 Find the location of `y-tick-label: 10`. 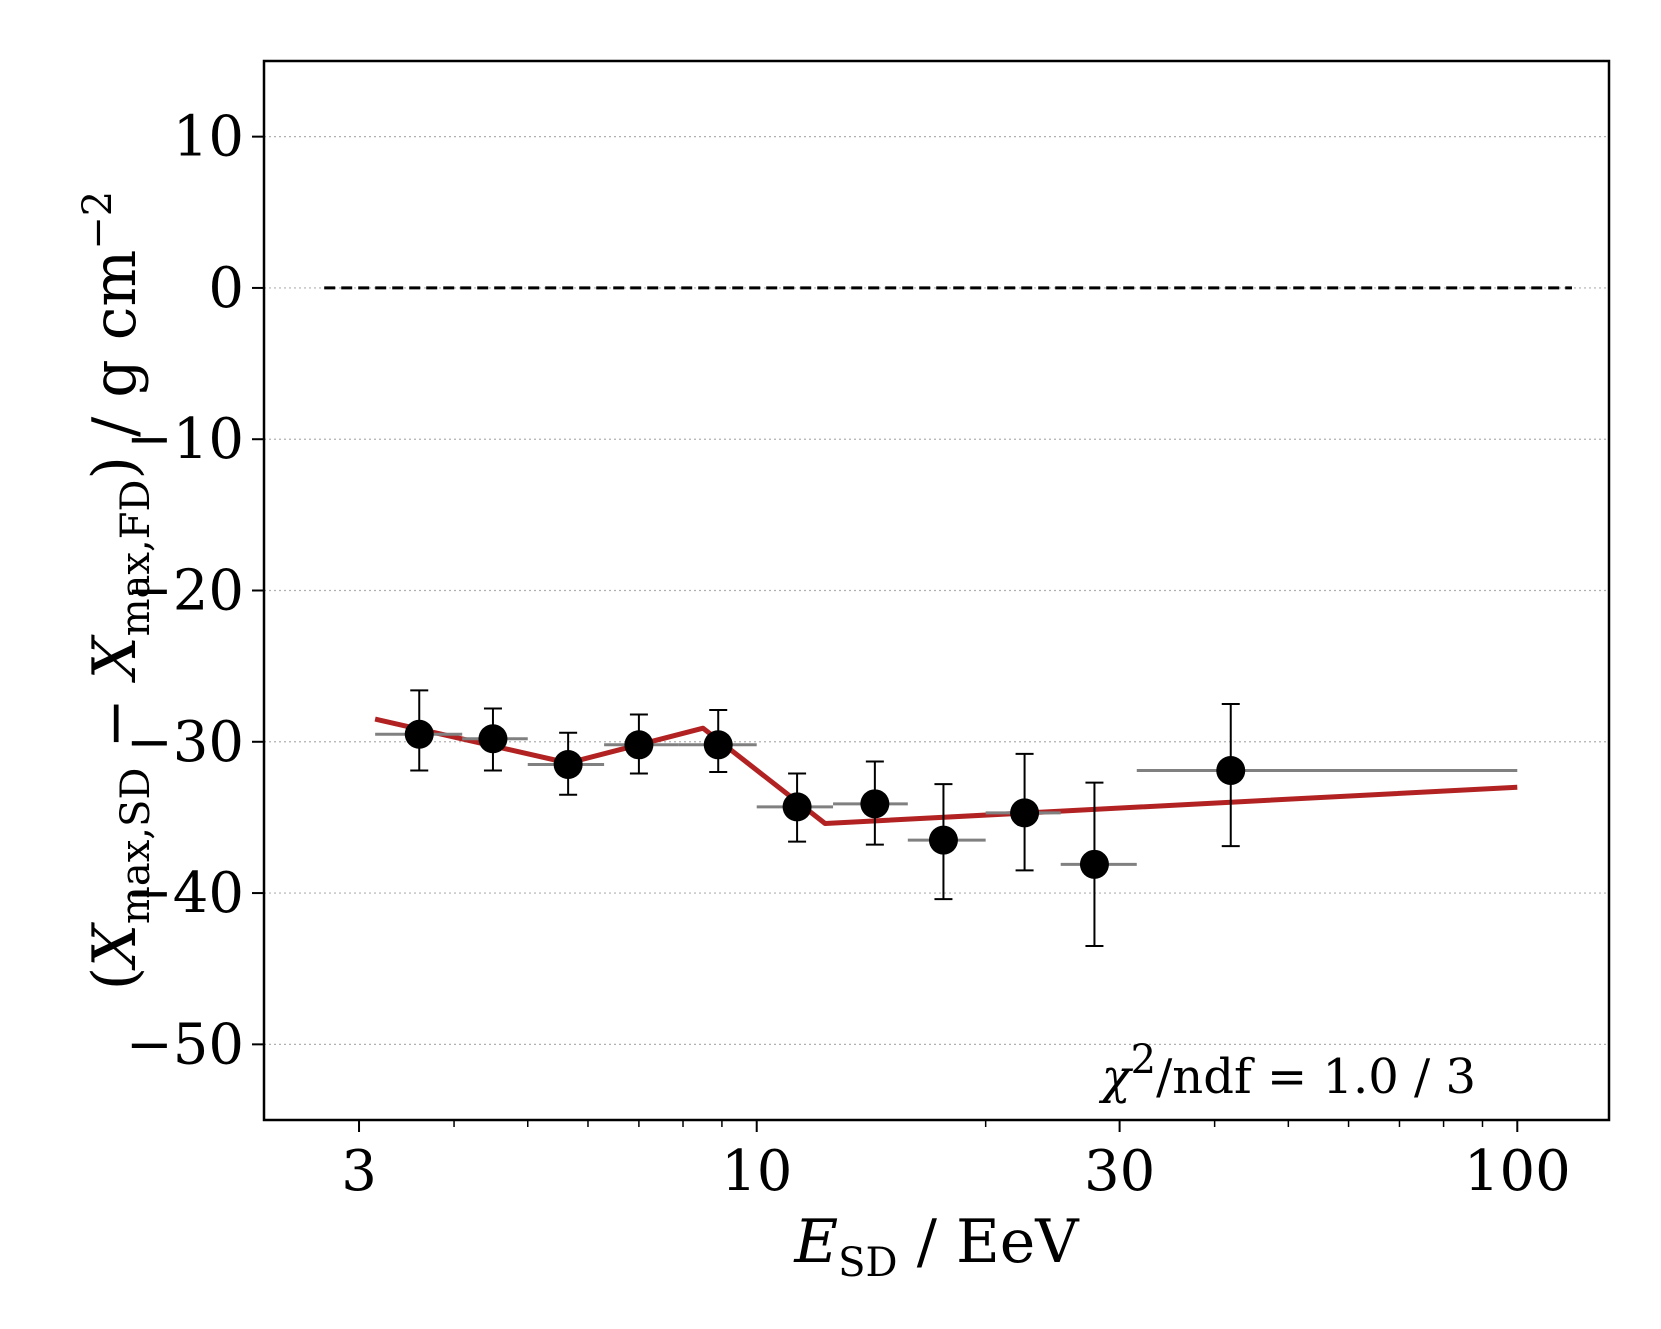

y-tick-label: 10 is located at coordinates (208, 137).